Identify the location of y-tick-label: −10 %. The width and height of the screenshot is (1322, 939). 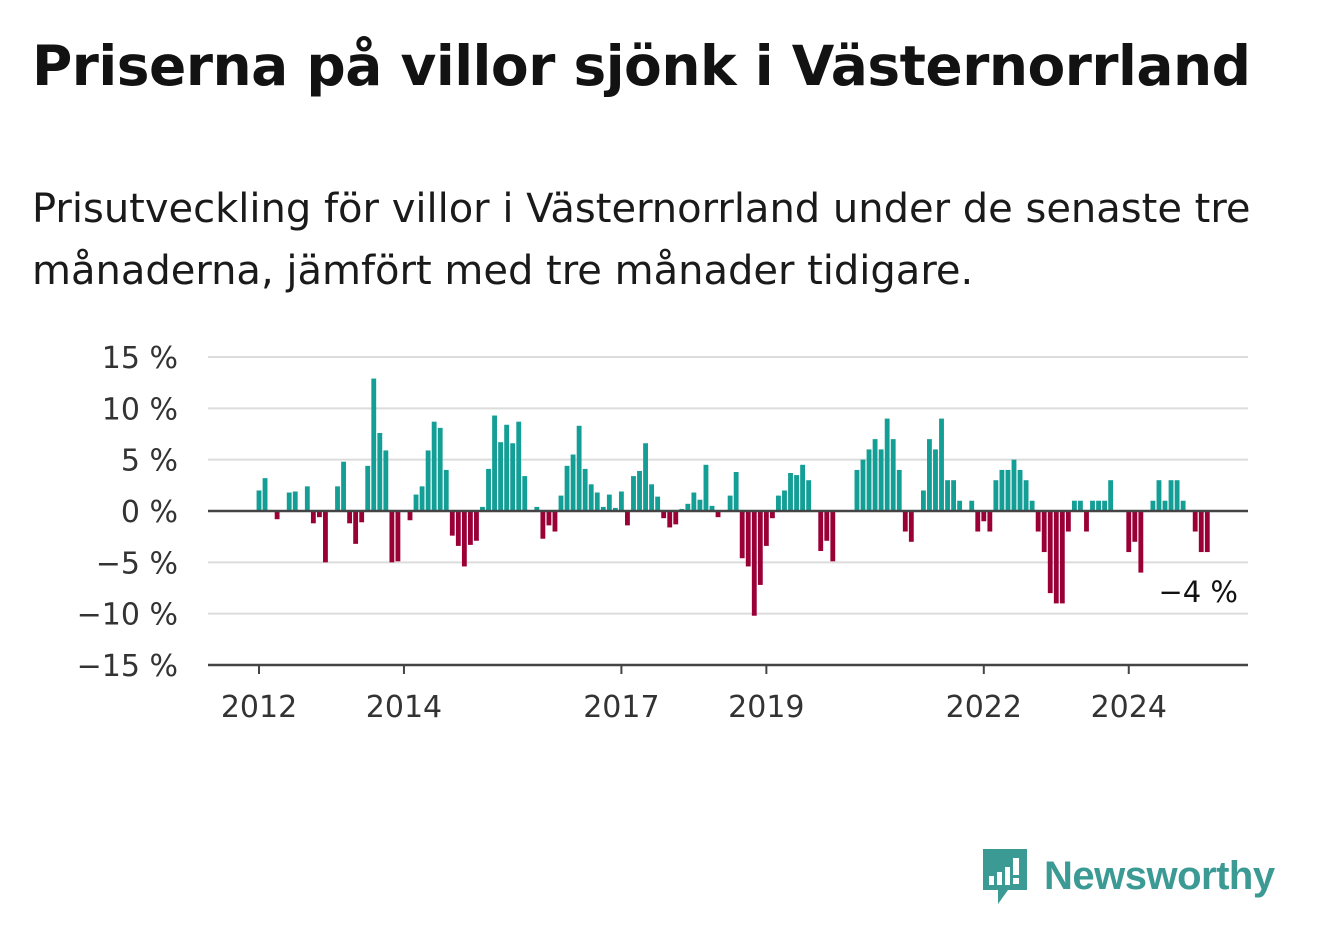
(127, 615).